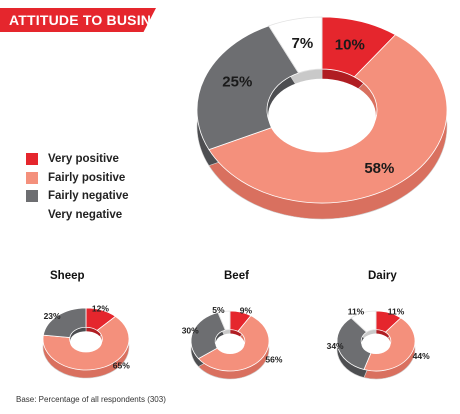 Image resolution: width=460 pixels, height=414 pixels. I want to click on donut-beef: 9% 56% 30% 5% Beef, so click(232, 325).